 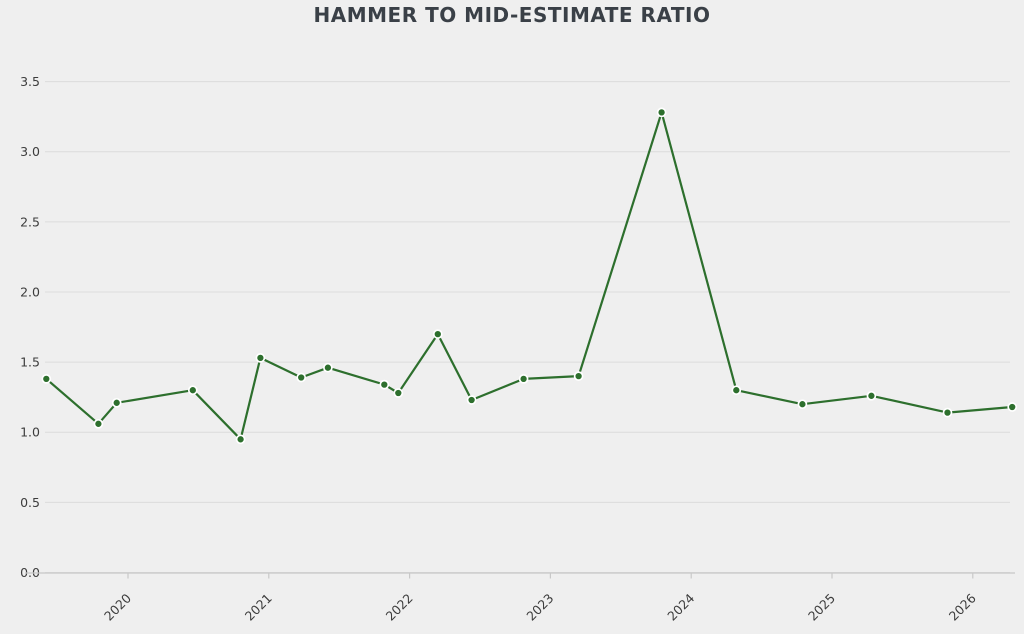 I want to click on x-tick-label: 2021, so click(x=258, y=607).